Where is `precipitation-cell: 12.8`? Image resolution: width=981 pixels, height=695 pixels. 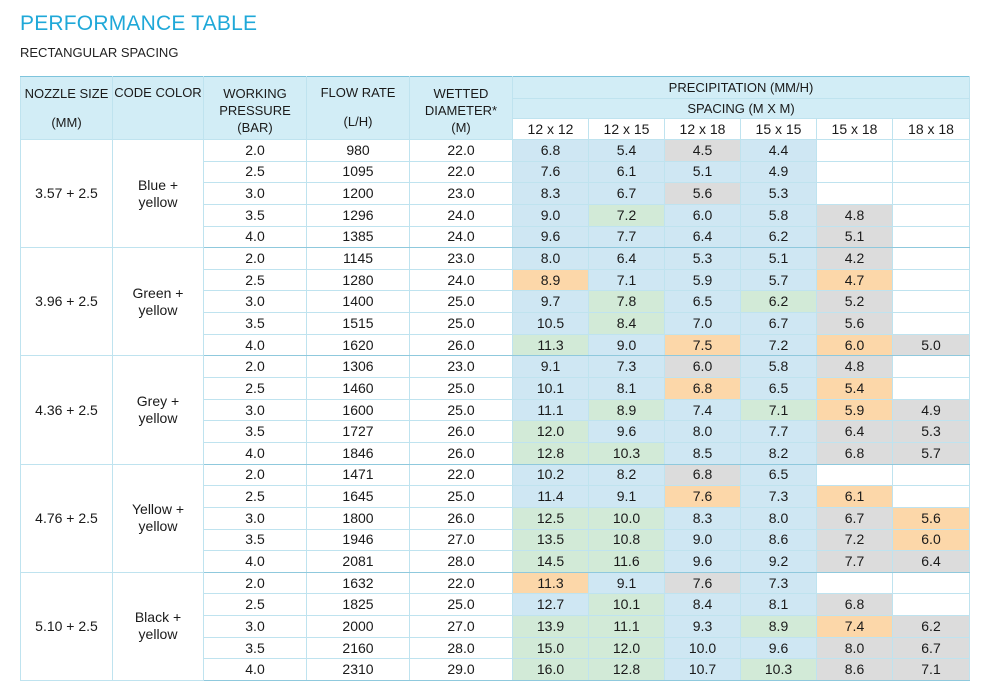
precipitation-cell: 12.8 is located at coordinates (626, 670).